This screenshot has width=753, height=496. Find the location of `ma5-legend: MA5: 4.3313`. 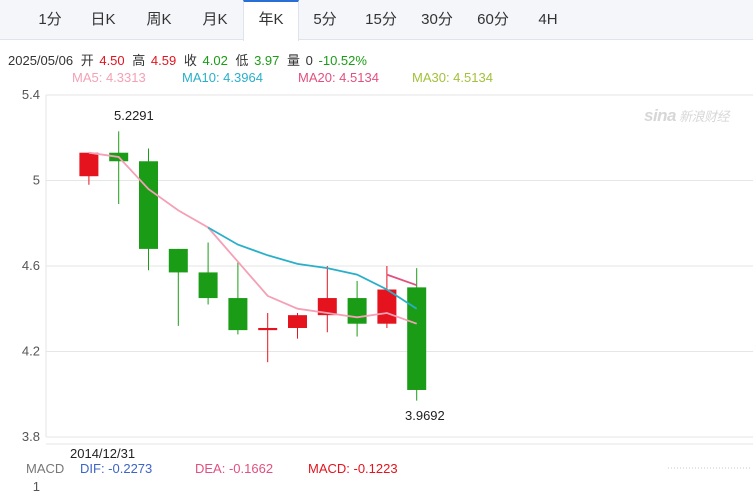

ma5-legend: MA5: 4.3313 is located at coordinates (109, 77).